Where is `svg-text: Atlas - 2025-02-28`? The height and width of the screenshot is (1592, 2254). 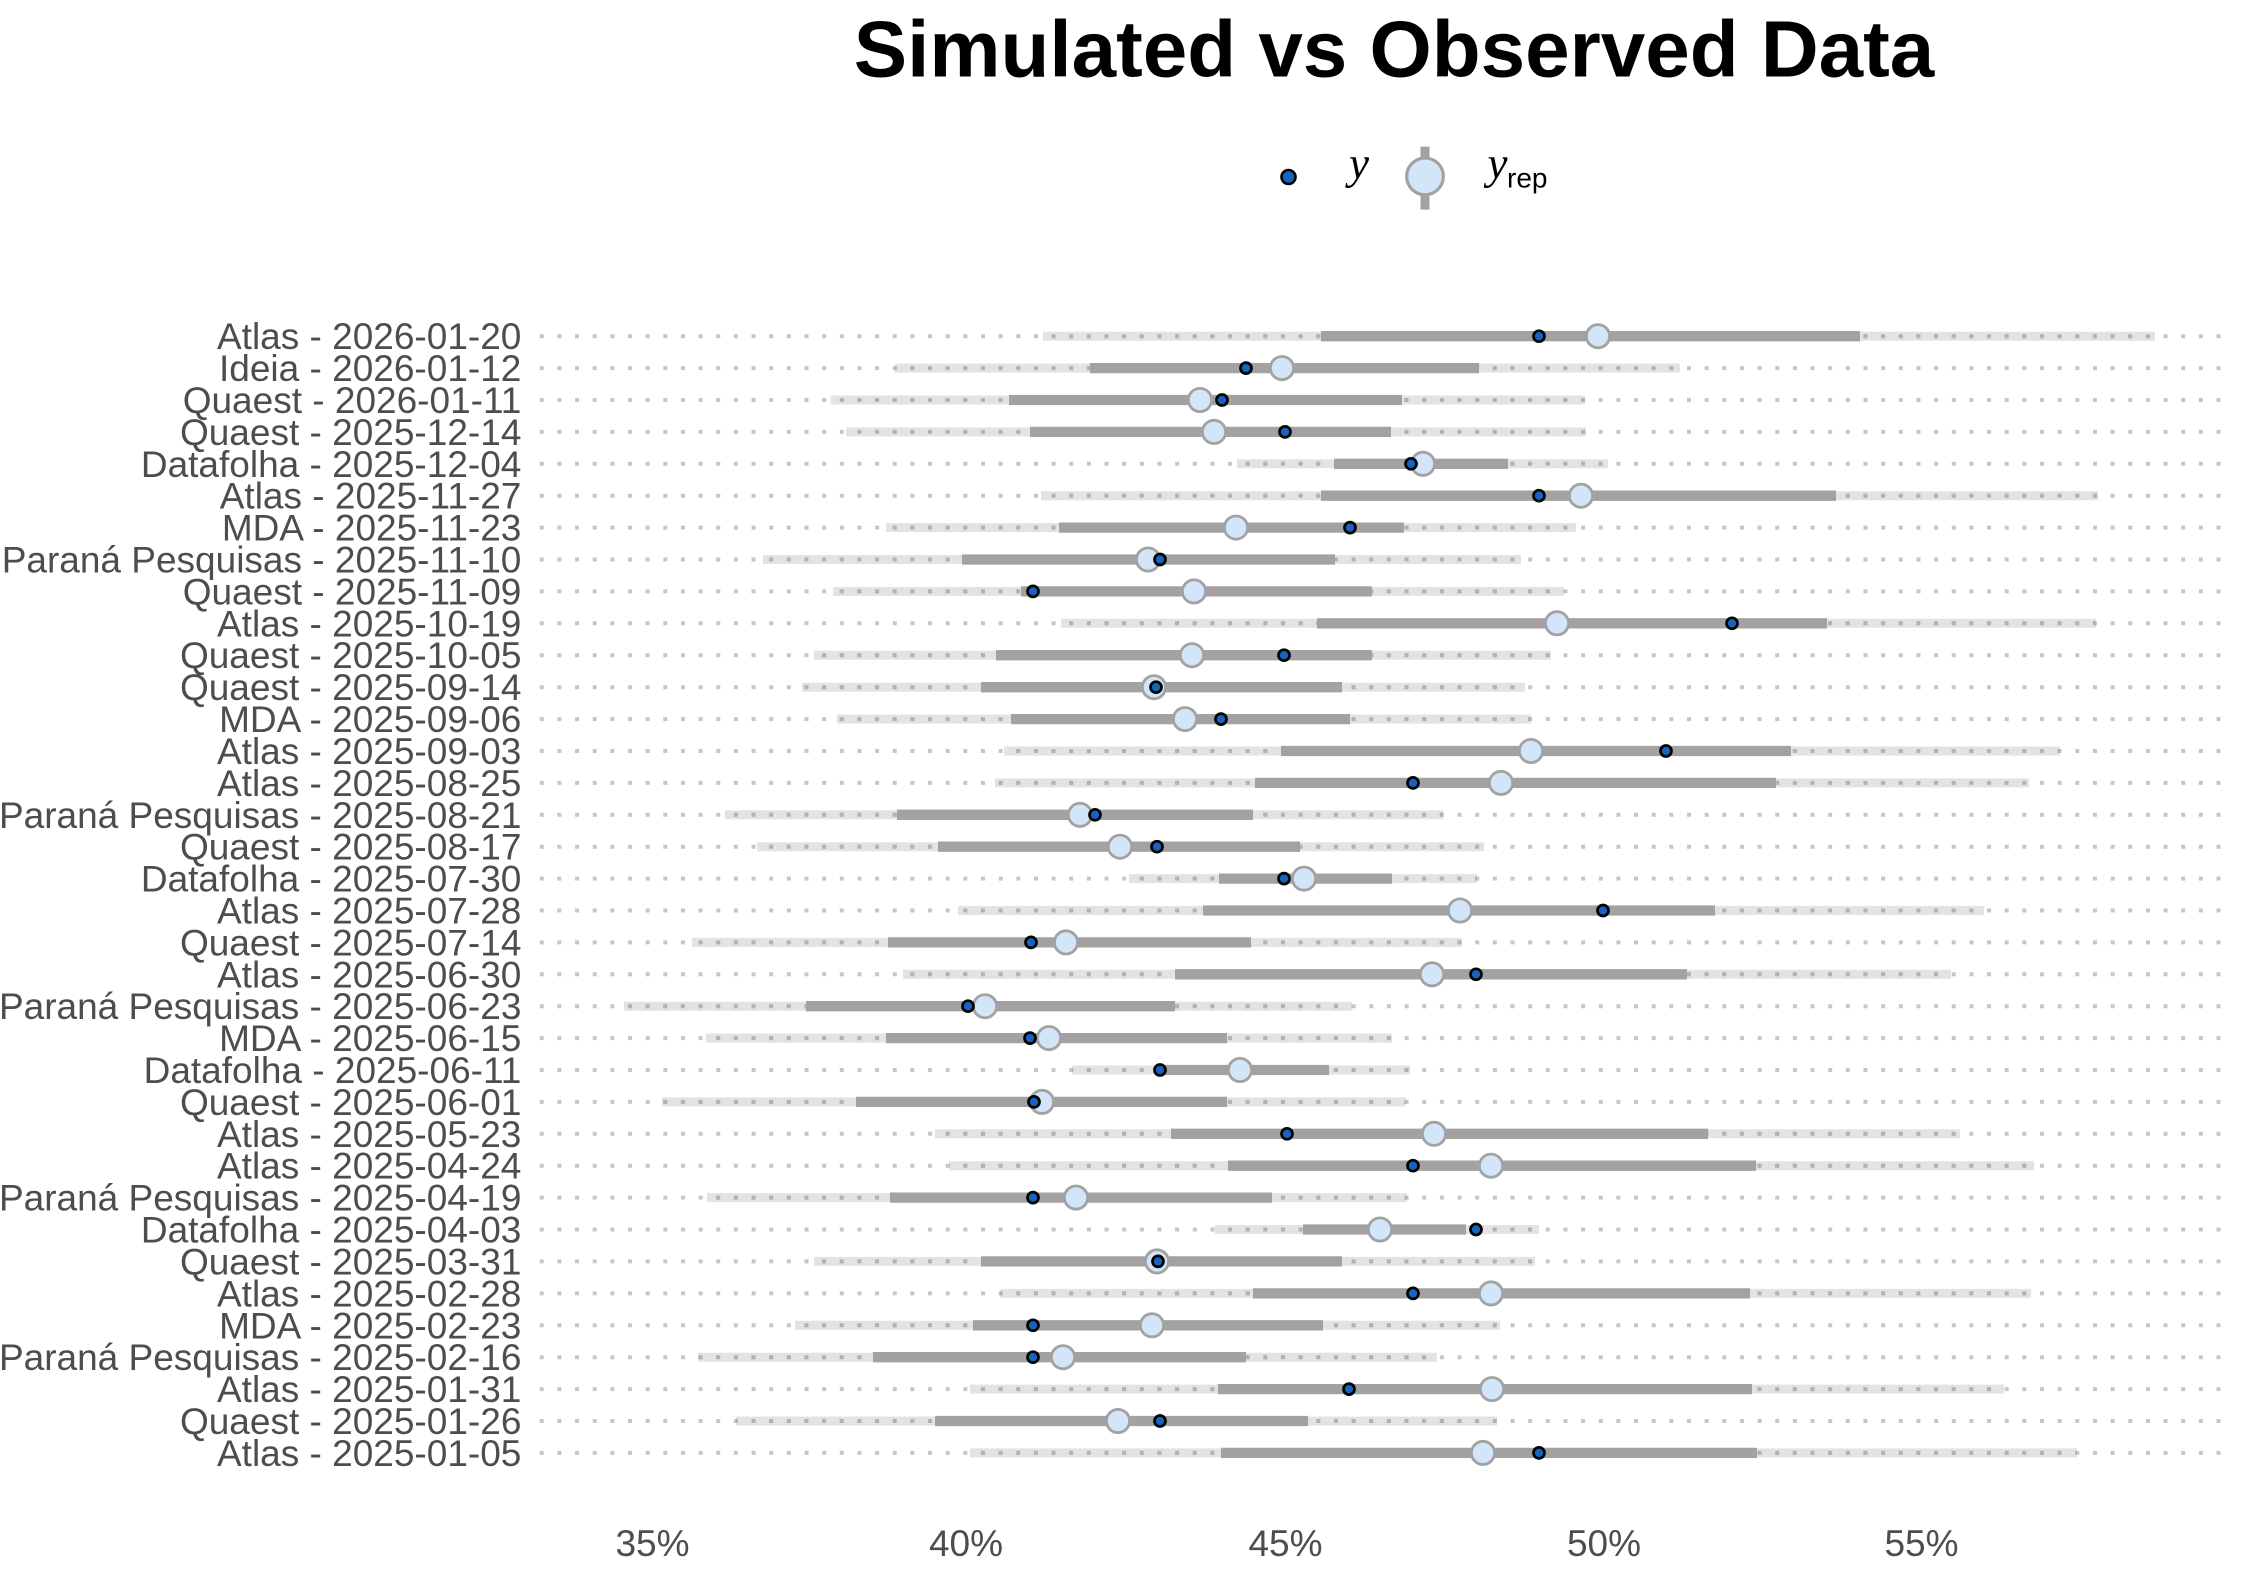 svg-text: Atlas - 2025-02-28 is located at coordinates (369, 1293).